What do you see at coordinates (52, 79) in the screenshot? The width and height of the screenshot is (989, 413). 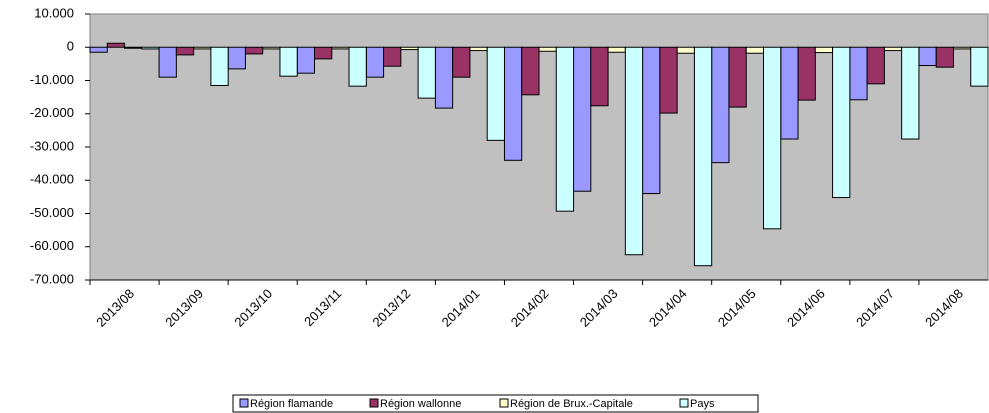 I see `y-tick-label: -10.000` at bounding box center [52, 79].